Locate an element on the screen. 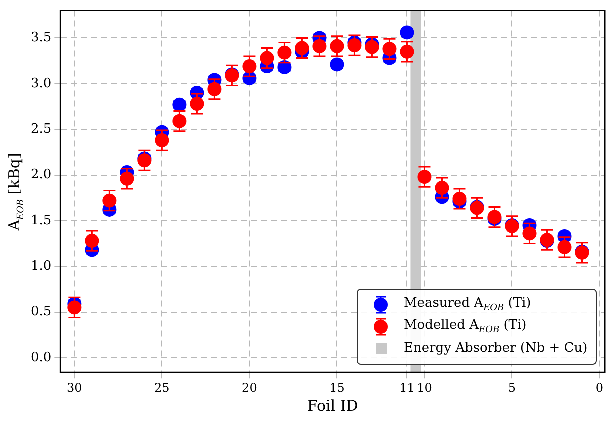 The width and height of the screenshot is (612, 425). y-tick-label: 0.0 is located at coordinates (41, 358).